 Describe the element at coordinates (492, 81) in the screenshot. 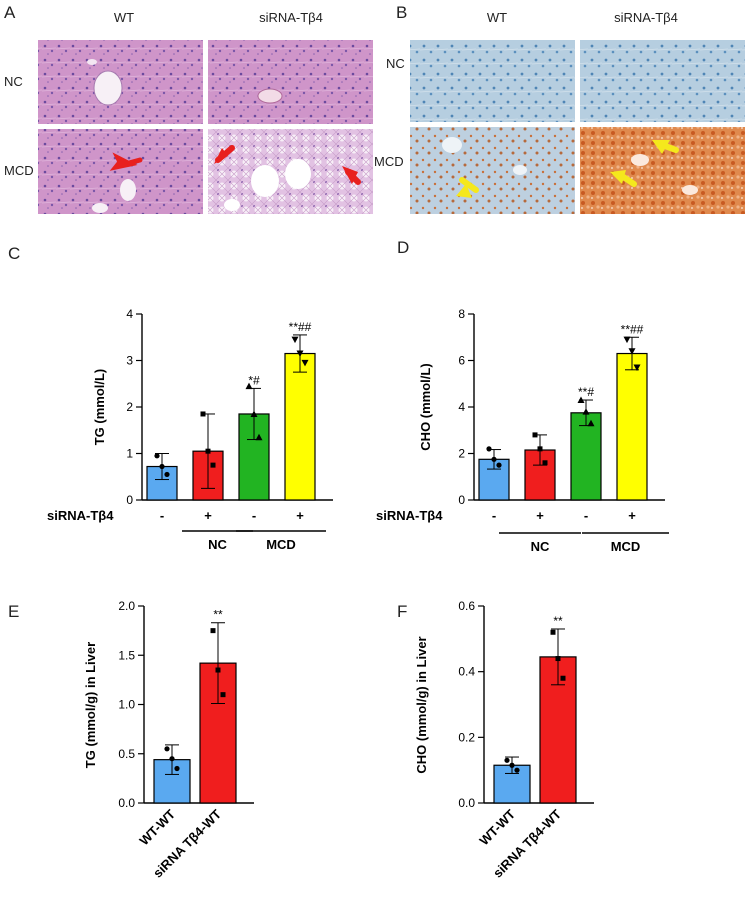

I see `oil-image-wt-nc` at that location.